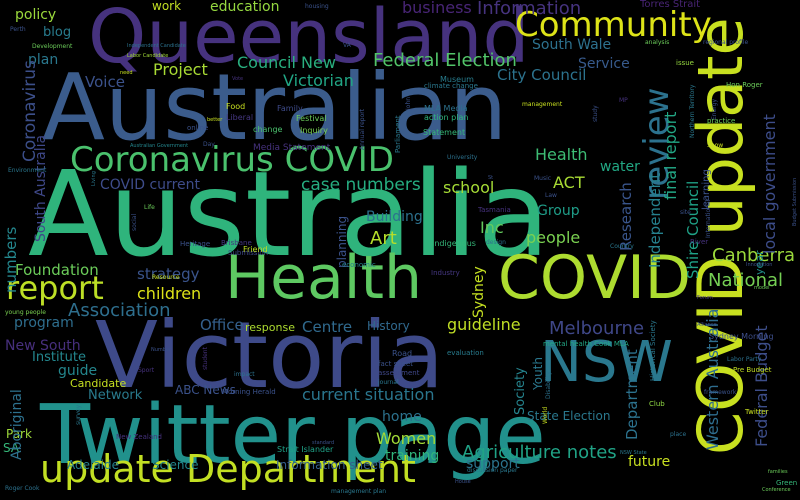 The width and height of the screenshot is (800, 500). What do you see at coordinates (744, 359) in the screenshot?
I see `cloud-word: Labor Party` at bounding box center [744, 359].